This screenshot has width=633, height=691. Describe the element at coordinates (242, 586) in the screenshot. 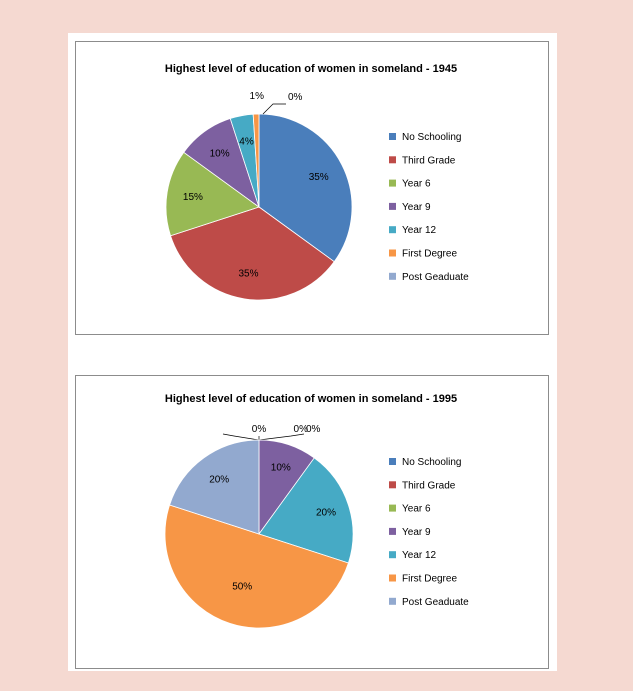

I see `data-label-first-degree: 50%` at that location.